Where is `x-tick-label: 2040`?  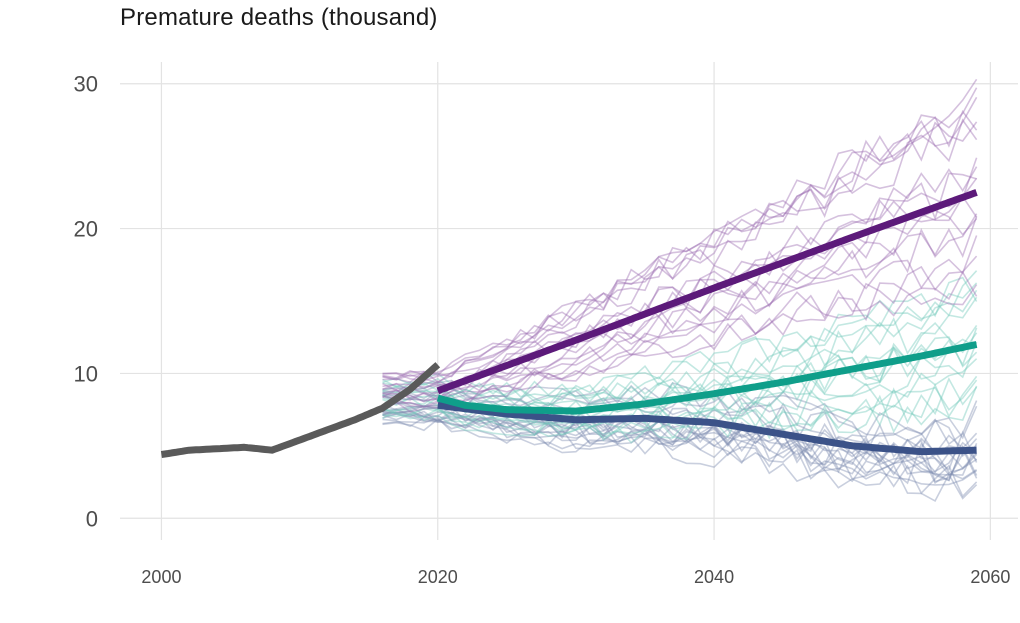
x-tick-label: 2040 is located at coordinates (714, 577).